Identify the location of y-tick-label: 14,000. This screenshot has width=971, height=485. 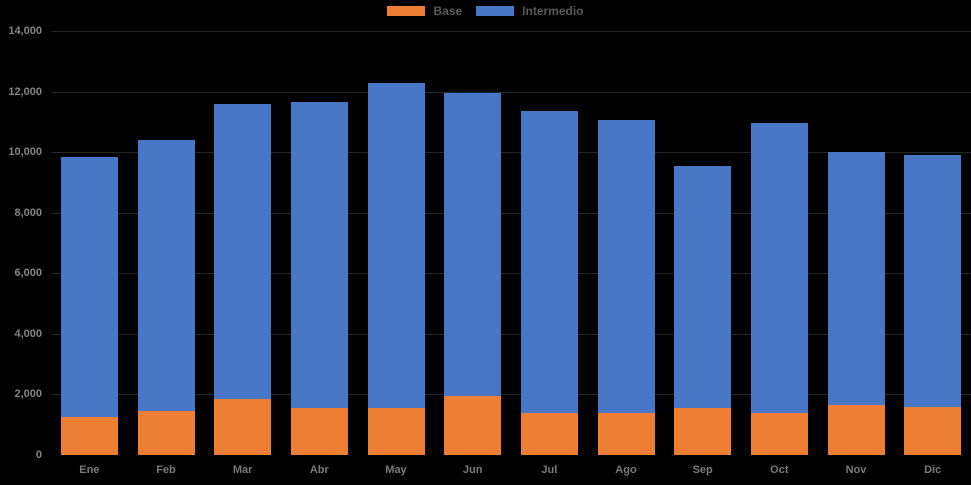
(25, 31).